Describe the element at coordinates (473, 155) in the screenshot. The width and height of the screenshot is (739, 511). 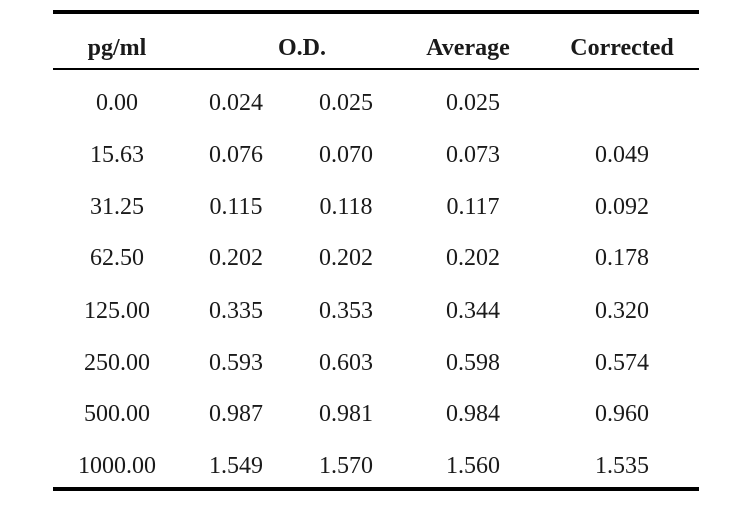
I see `cell-average: 0.073` at that location.